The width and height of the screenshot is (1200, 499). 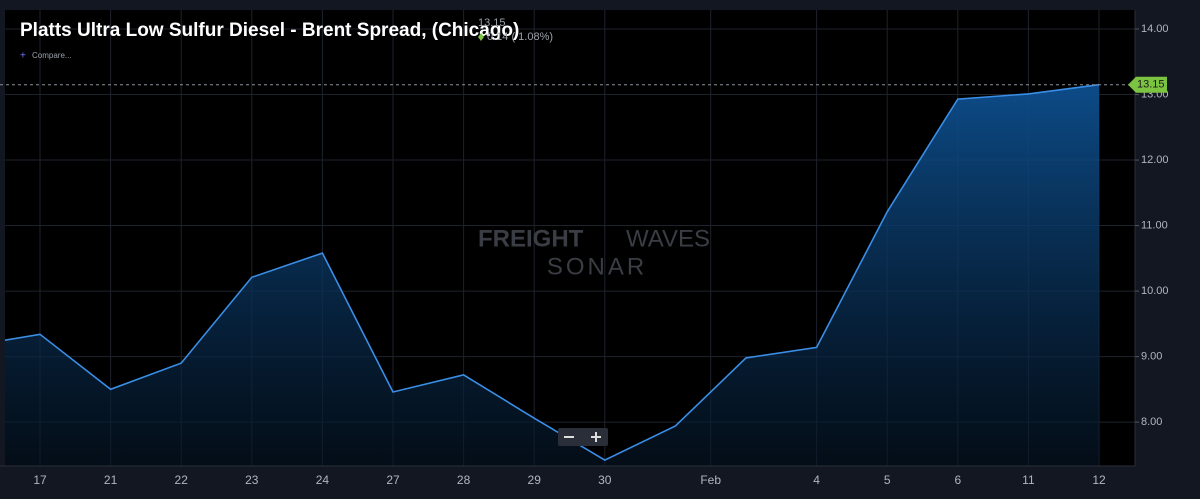 I want to click on watermark: FREIGHT WAVES SONAR, so click(x=594, y=252).